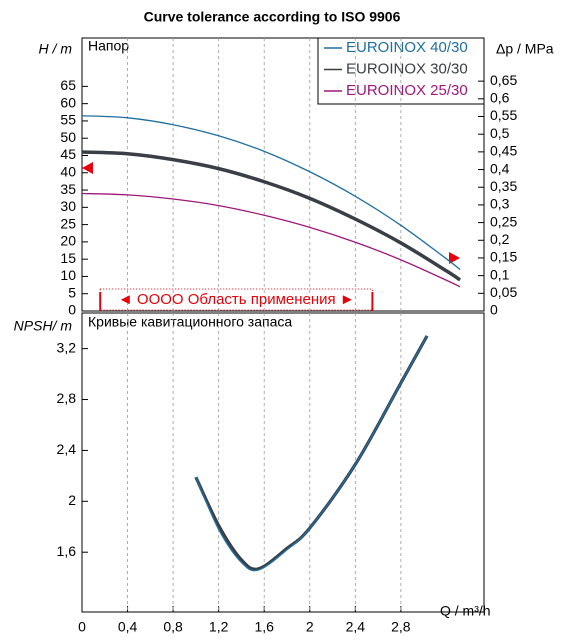 Image resolution: width=562 pixels, height=644 pixels. What do you see at coordinates (500, 133) in the screenshot?
I see `y2-tick-label: 0,5` at bounding box center [500, 133].